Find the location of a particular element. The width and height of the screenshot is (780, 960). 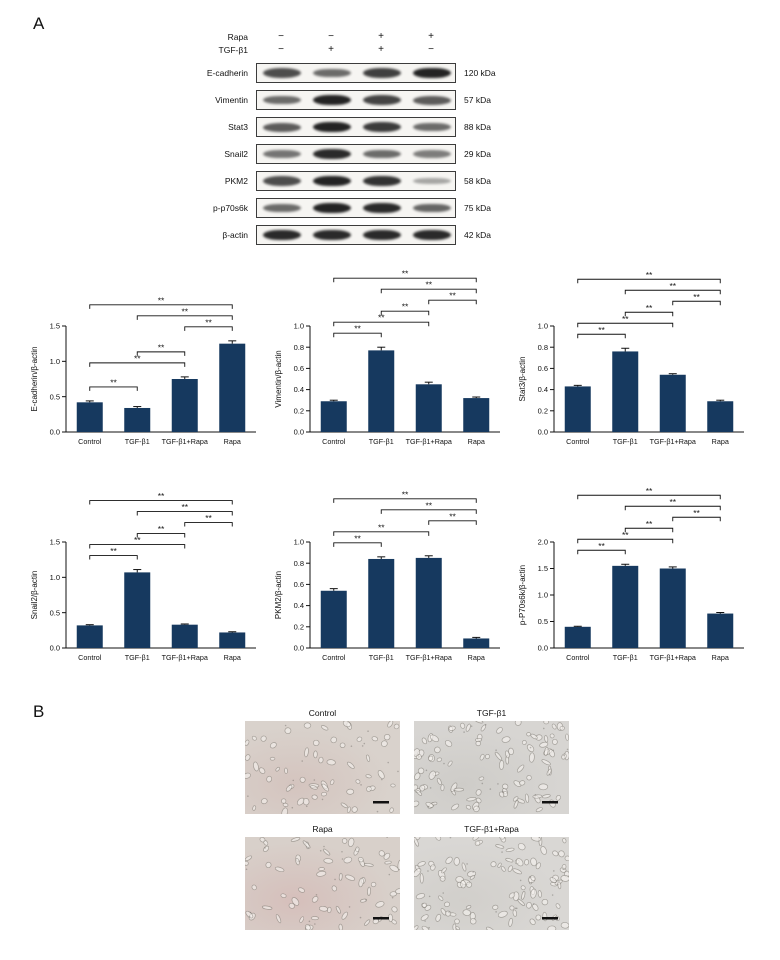

blot-kda-label: 75 kDa is located at coordinates (477, 208).